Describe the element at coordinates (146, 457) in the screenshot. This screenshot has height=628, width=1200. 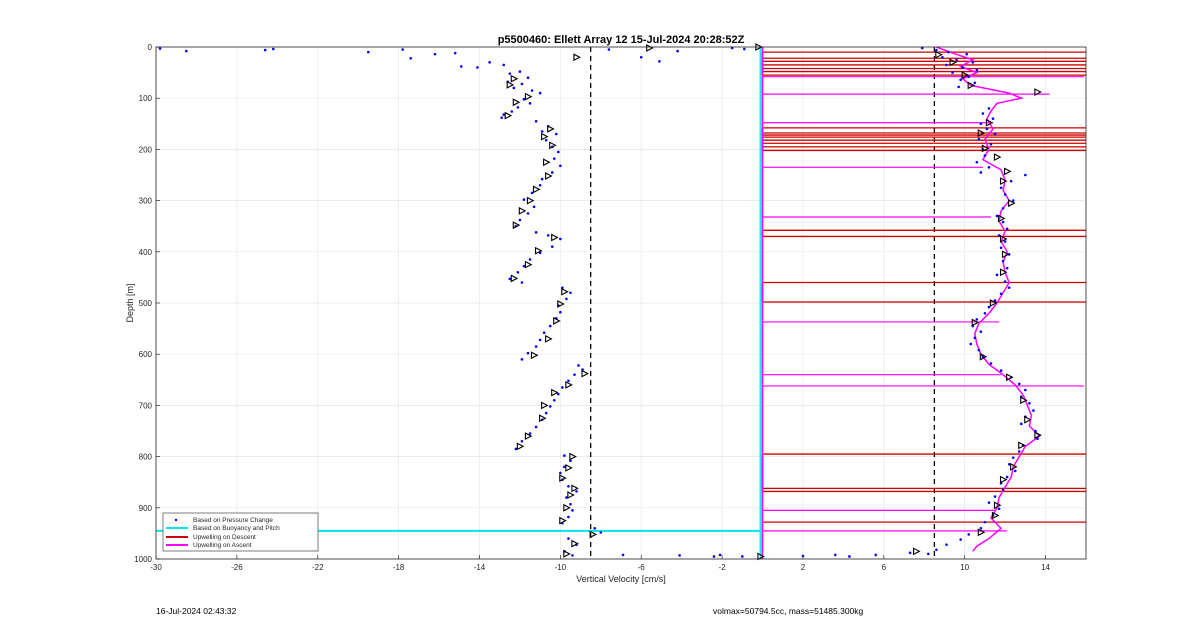
I see `y-tick-label: 800` at that location.